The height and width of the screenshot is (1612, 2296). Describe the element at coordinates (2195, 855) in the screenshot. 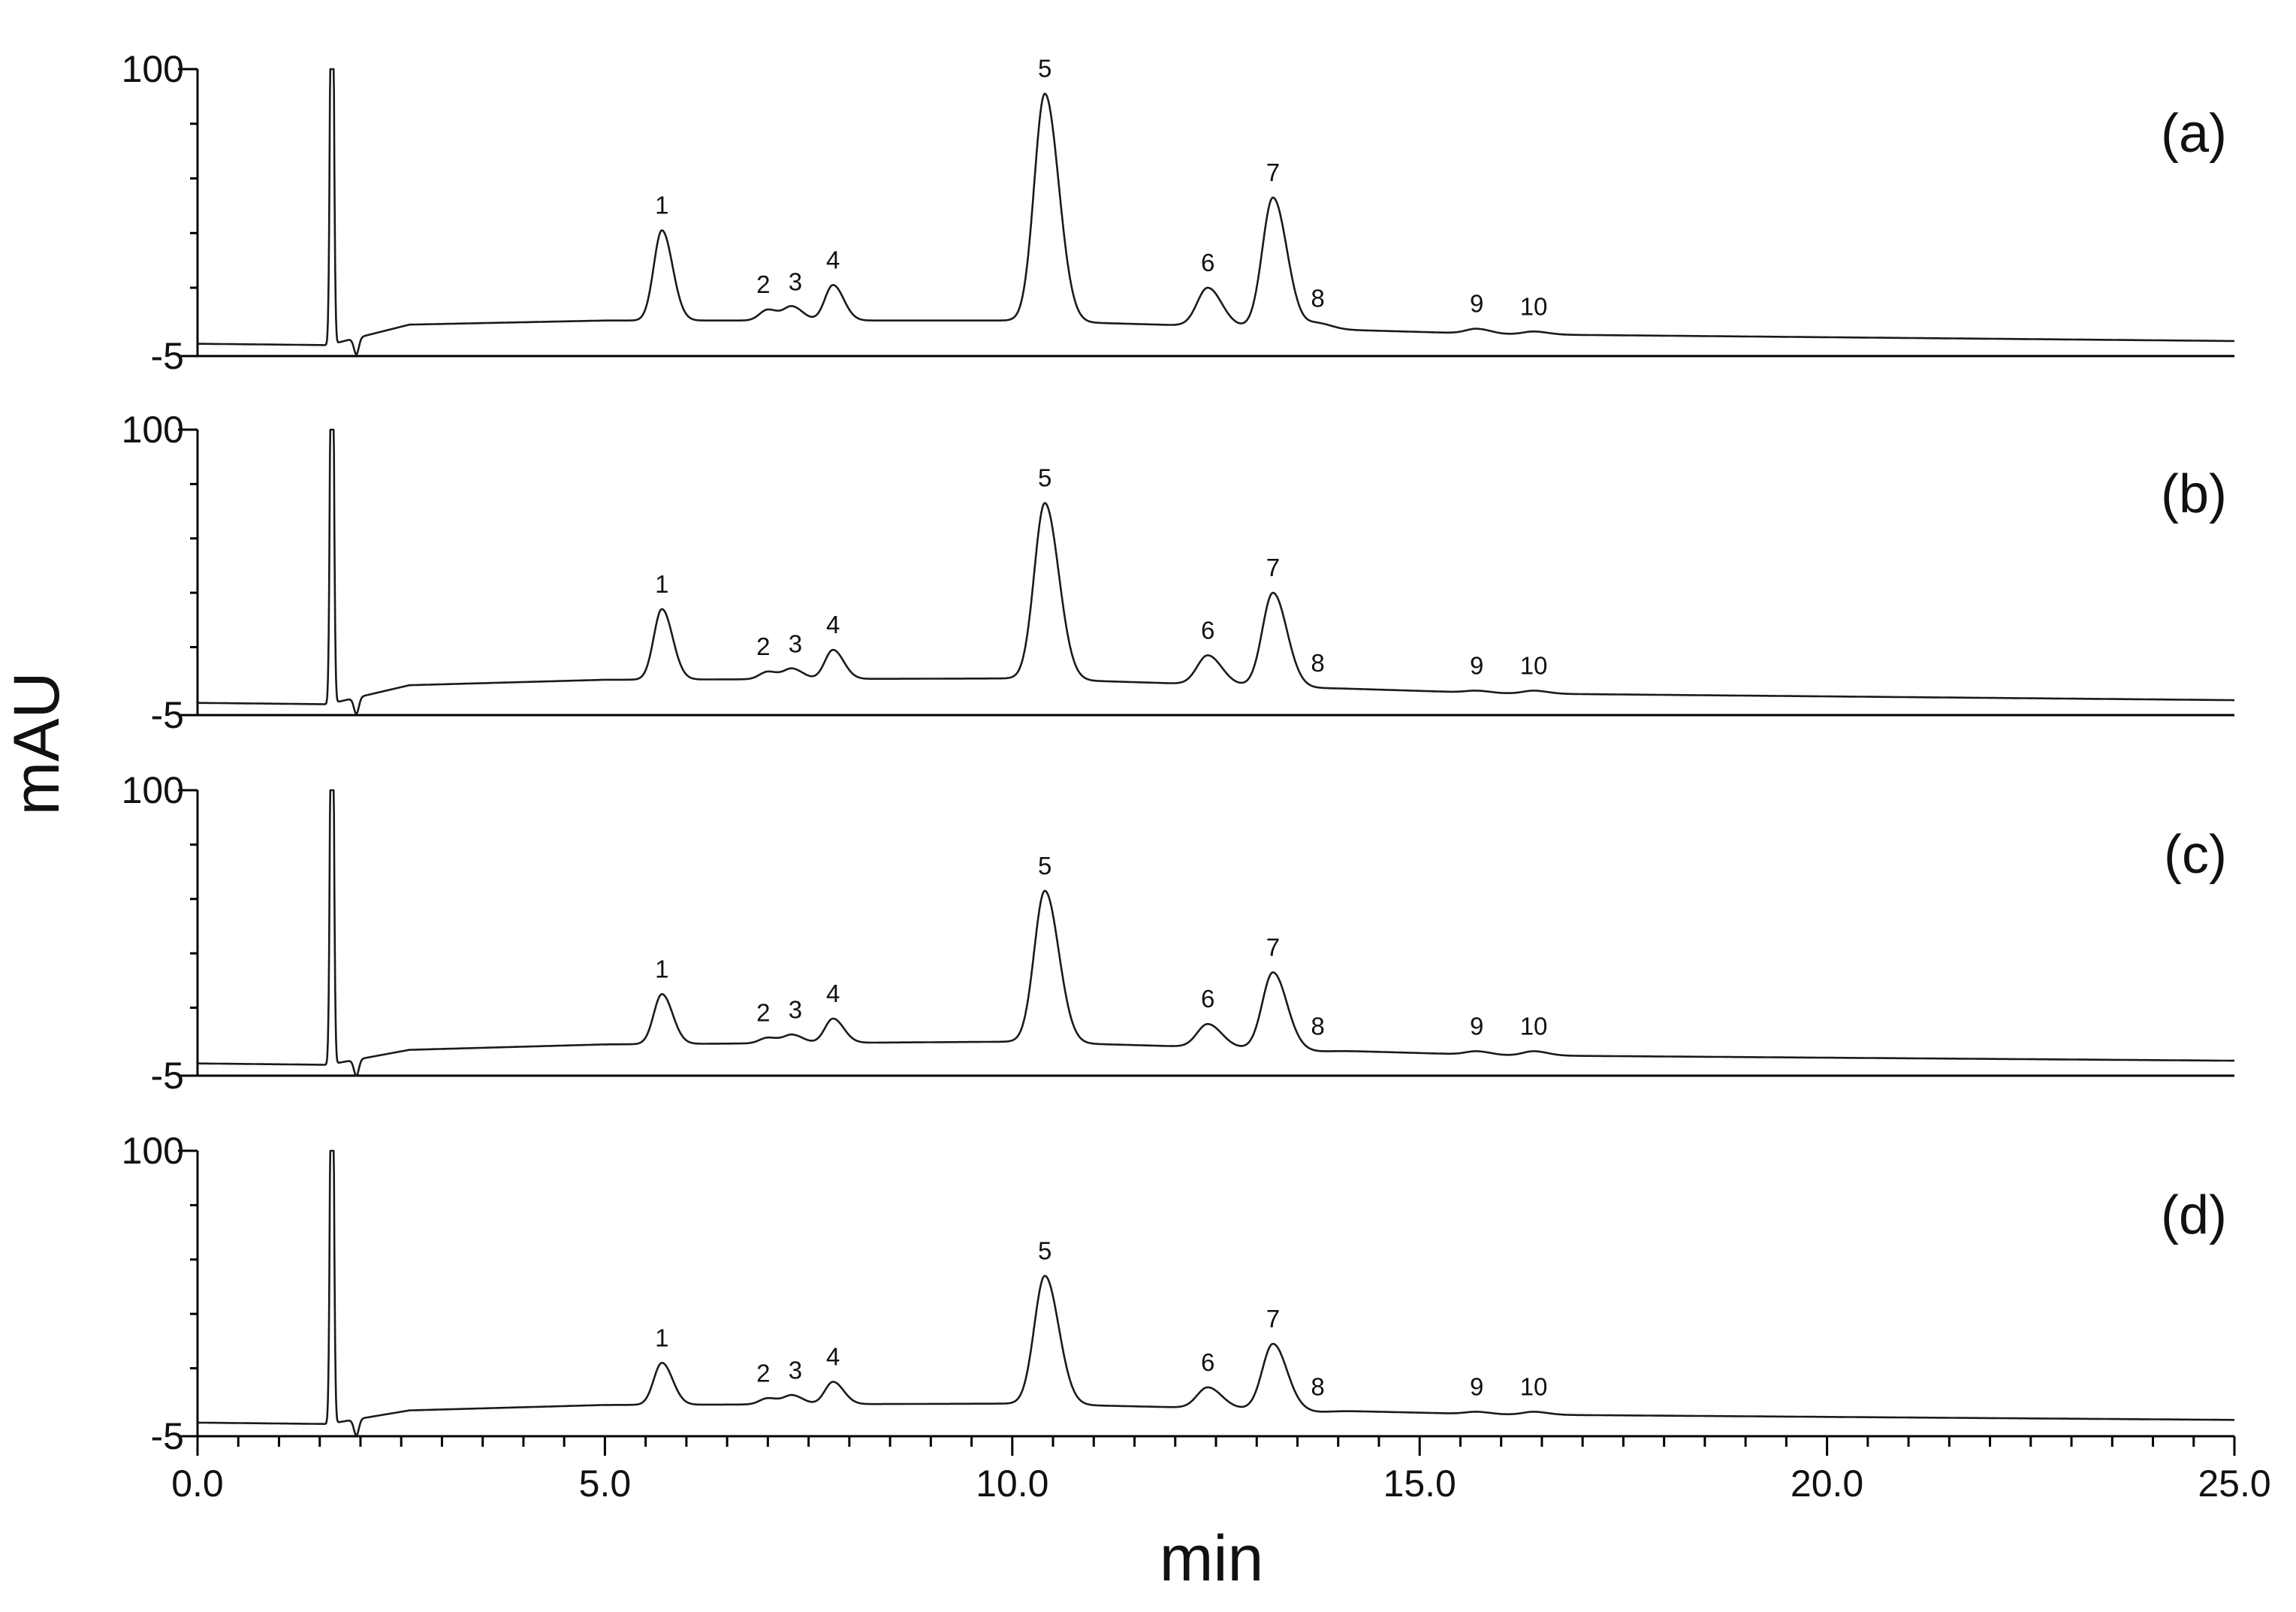

I see `panel-label: (c)` at that location.